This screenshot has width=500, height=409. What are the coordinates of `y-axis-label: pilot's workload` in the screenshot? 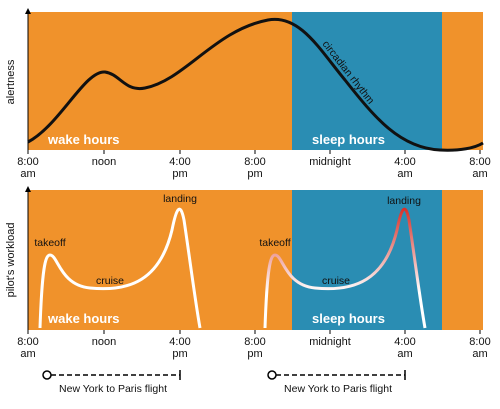 It's located at (11, 260).